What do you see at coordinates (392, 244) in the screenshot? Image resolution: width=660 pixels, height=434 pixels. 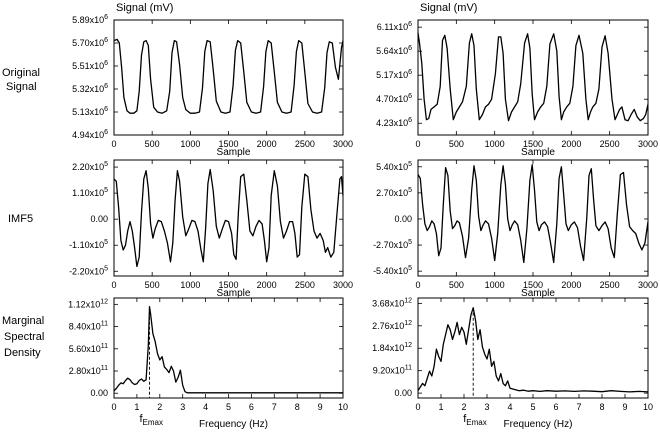 I see `y-tick-label: -2.70x10⁵` at bounding box center [392, 244].